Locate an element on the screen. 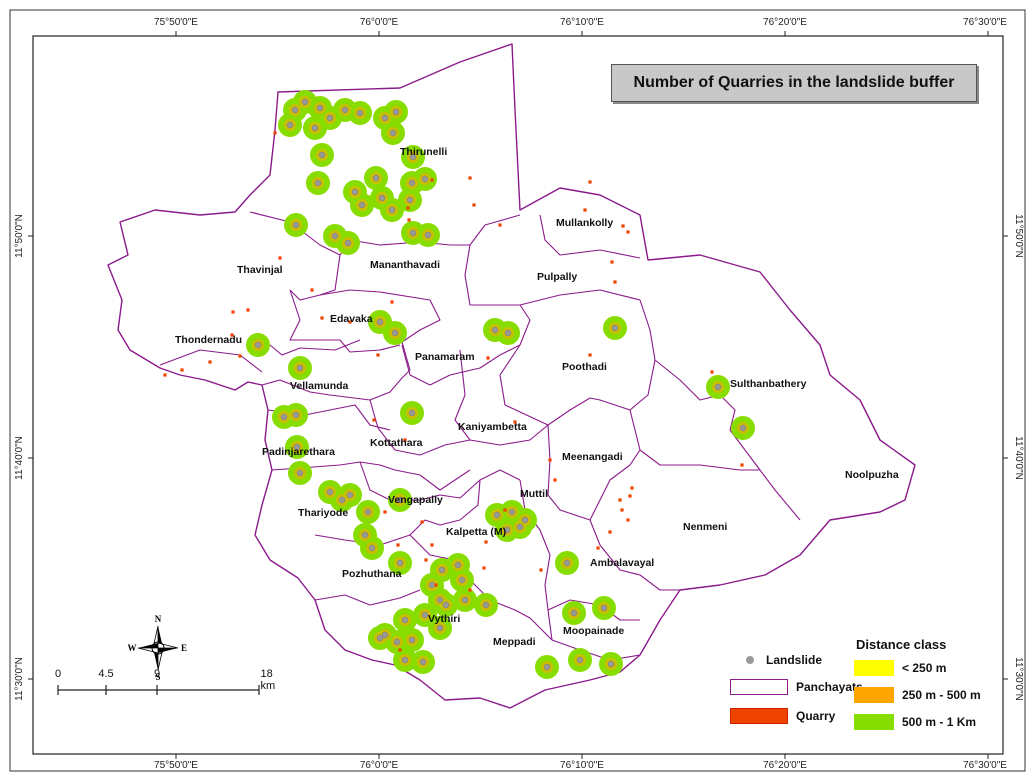 This screenshot has height=779, width=1035. bottom-label-5: 76°30'0"E is located at coordinates (985, 765).